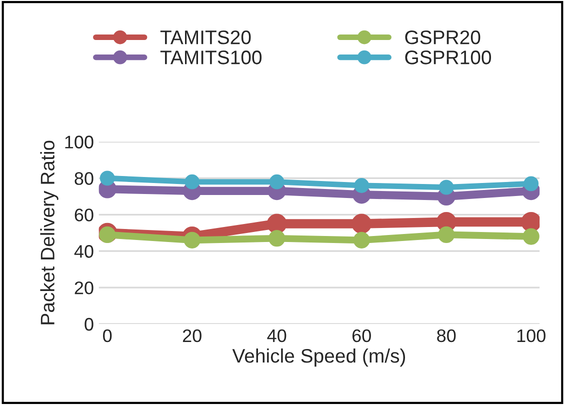 Image resolution: width=565 pixels, height=405 pixels. Describe the element at coordinates (446, 335) in the screenshot. I see `x-tick-label: 80` at that location.